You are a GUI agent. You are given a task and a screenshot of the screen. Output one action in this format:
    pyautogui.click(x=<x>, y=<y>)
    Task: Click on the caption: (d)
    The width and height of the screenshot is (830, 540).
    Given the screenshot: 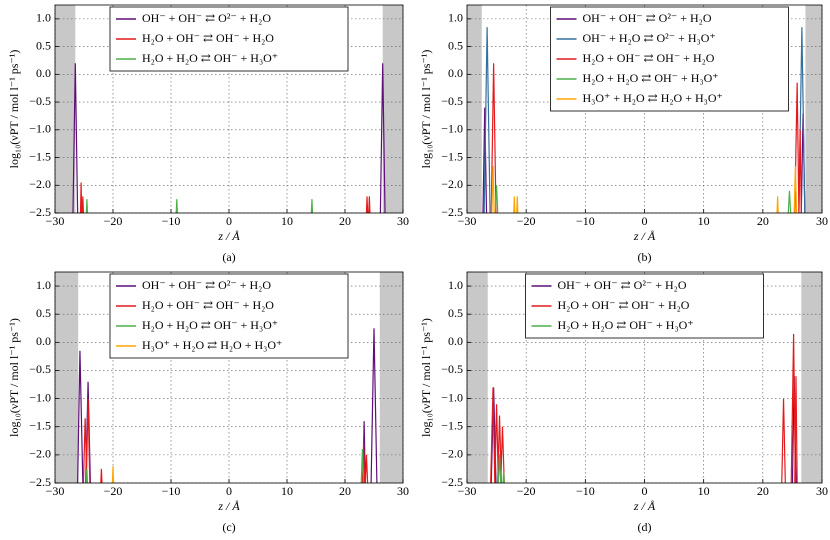 What is the action you would take?
    pyautogui.click(x=645, y=527)
    